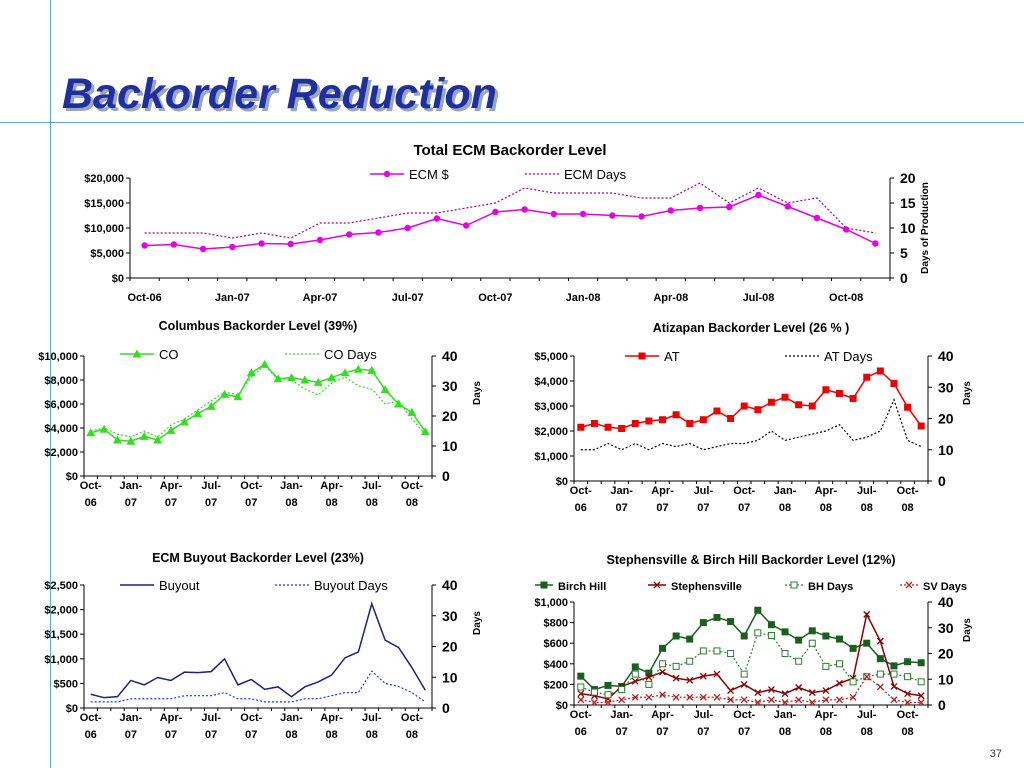 The image size is (1024, 768). Describe the element at coordinates (556, 644) in the screenshot. I see `y-tick-label: $600` at that location.